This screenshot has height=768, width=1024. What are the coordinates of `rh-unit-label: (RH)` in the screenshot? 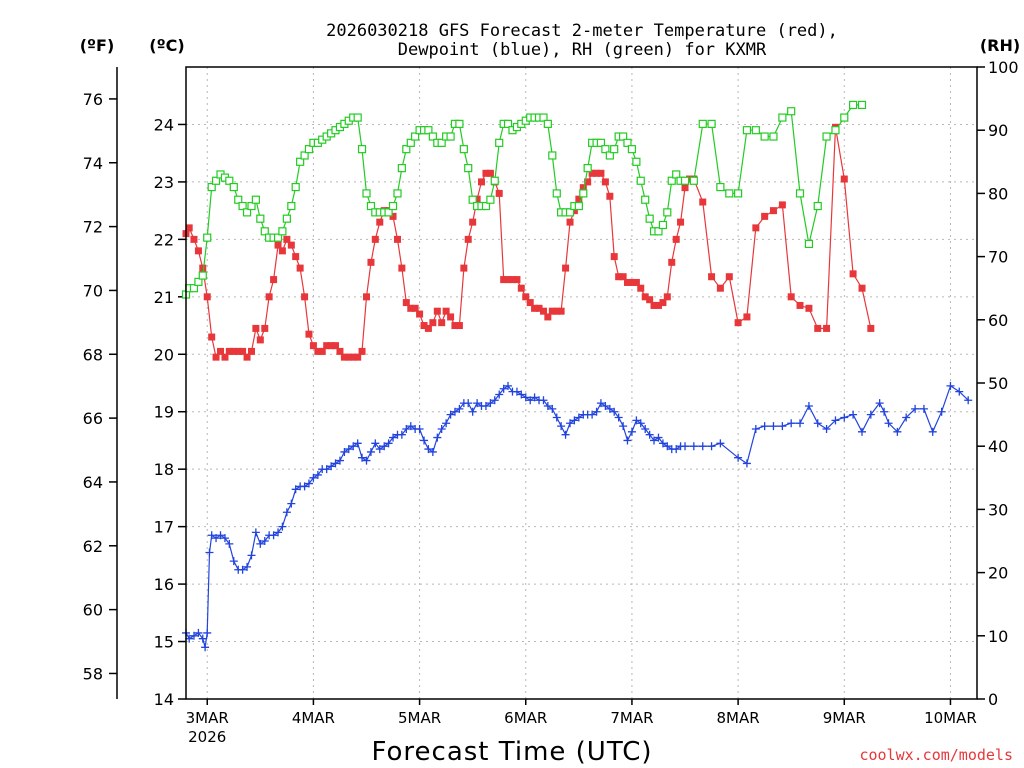 It's located at (1000, 45).